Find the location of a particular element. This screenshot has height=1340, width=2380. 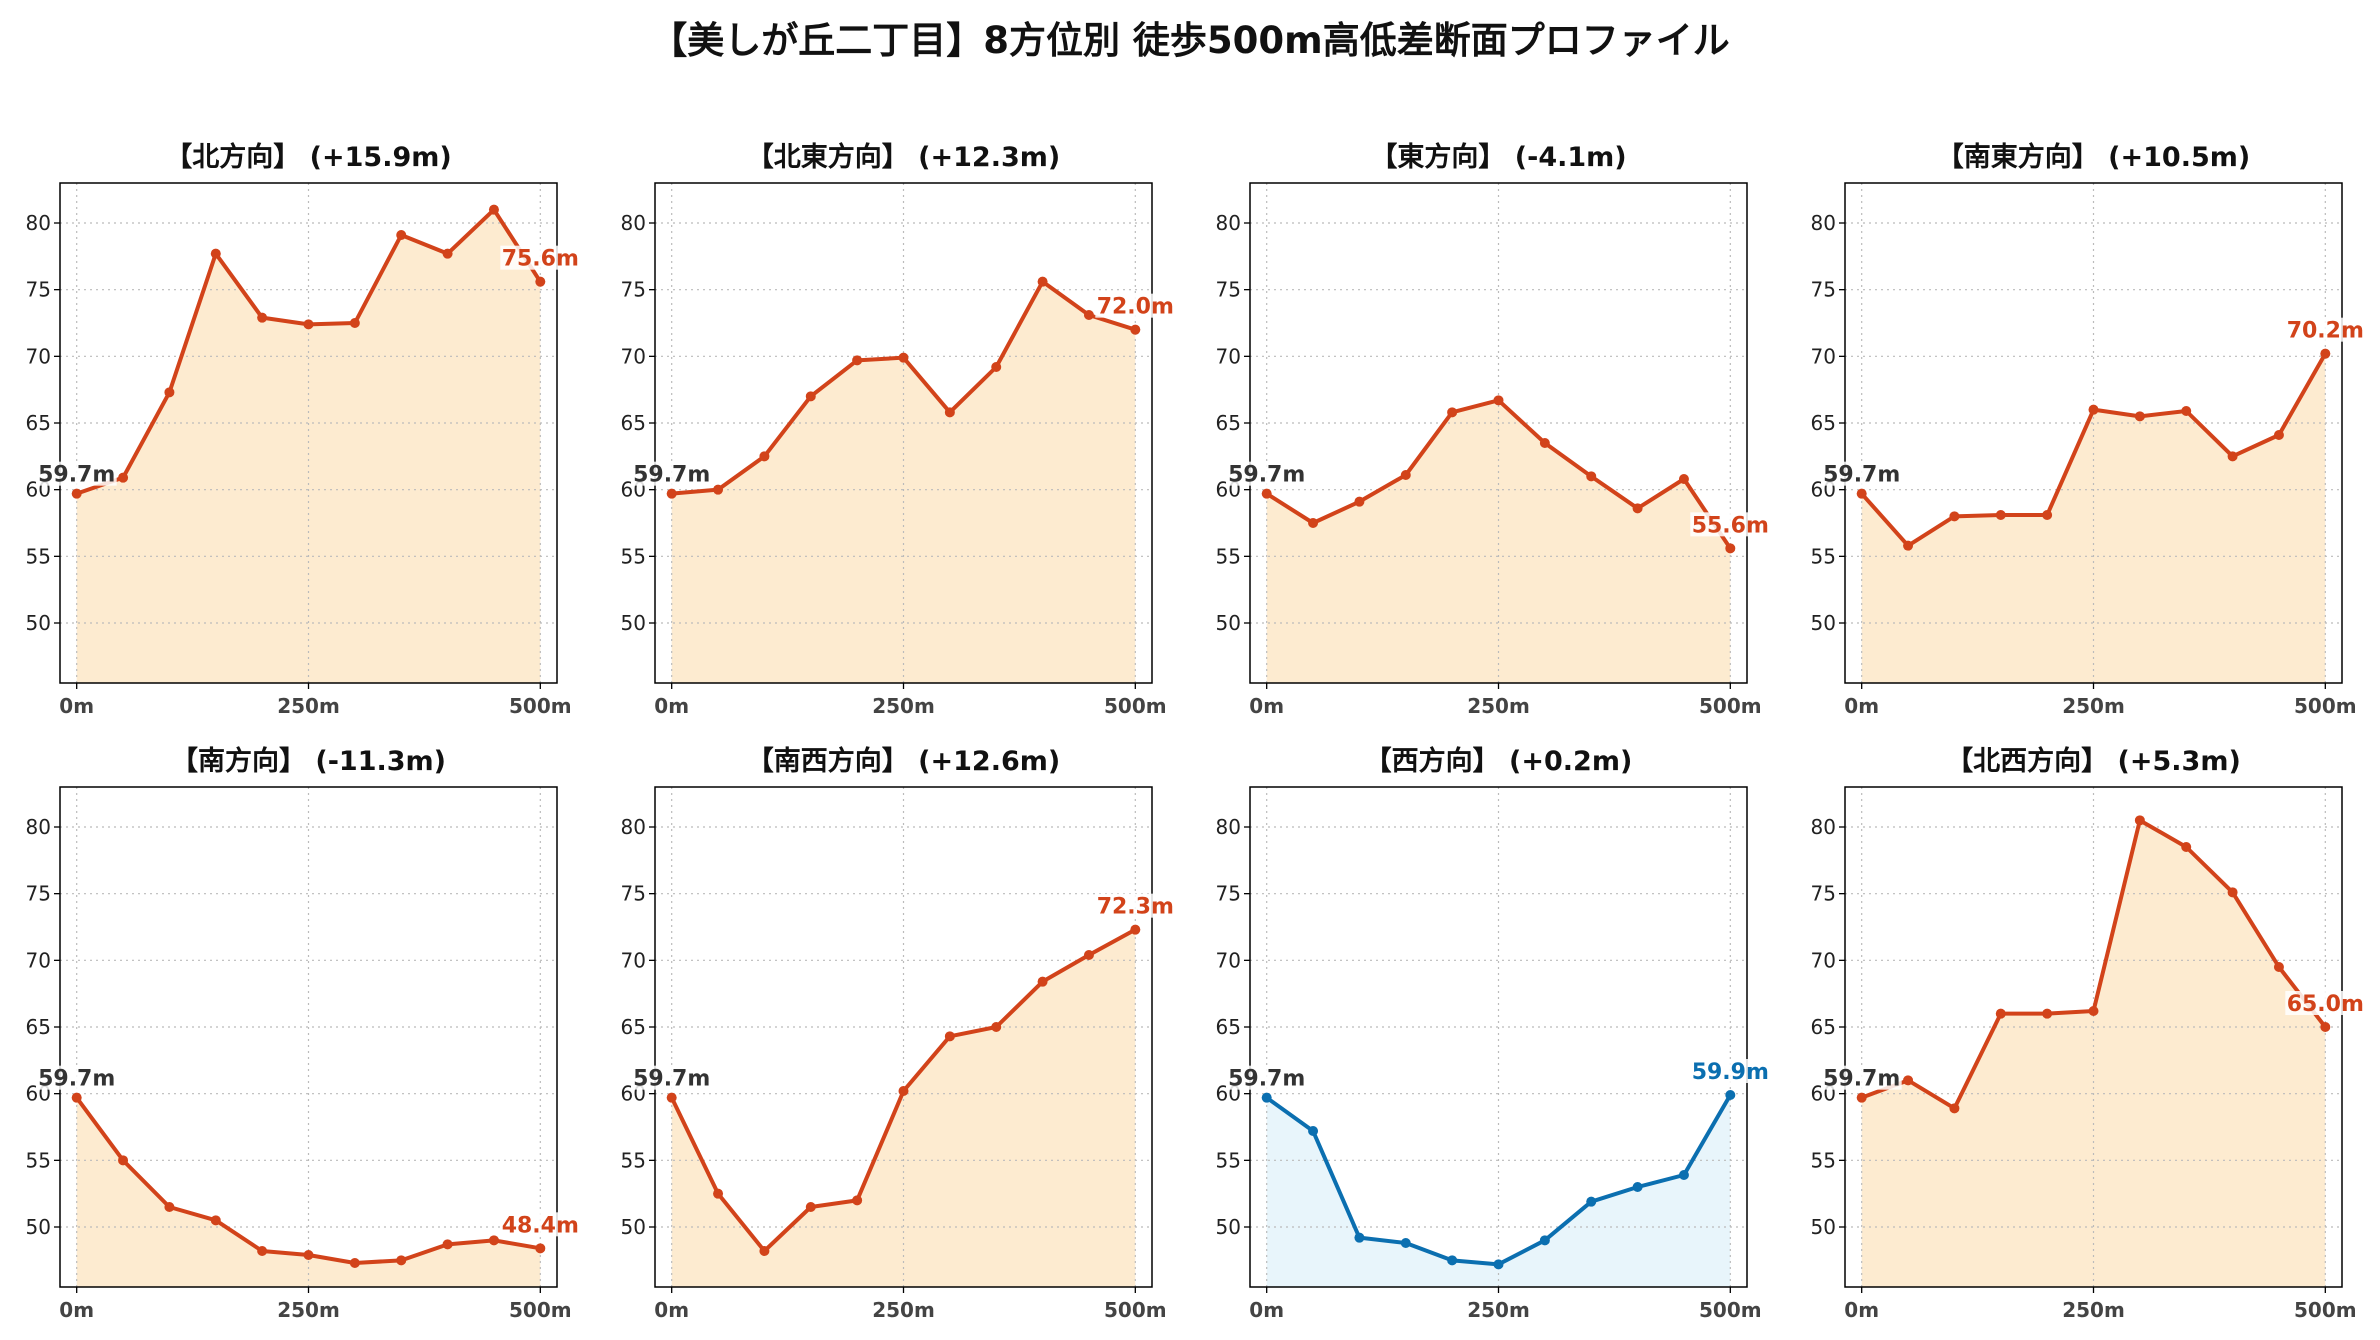

end-label: 75.6m is located at coordinates (540, 259).